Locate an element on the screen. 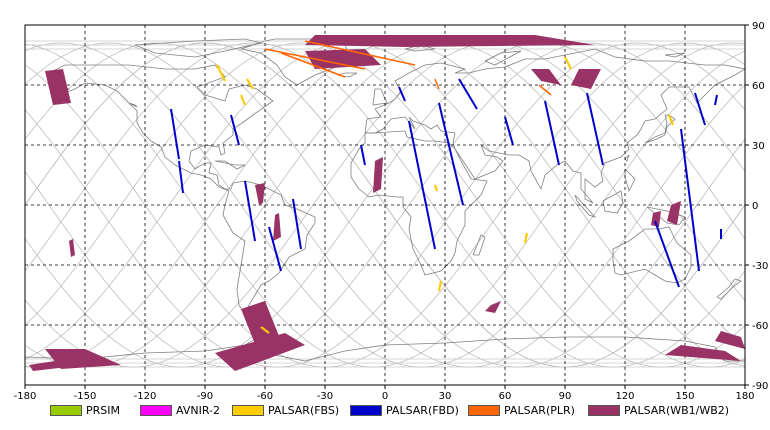 This screenshot has height=430, width=770. legend-label: PALSAR(WB1/WB2) is located at coordinates (677, 410).